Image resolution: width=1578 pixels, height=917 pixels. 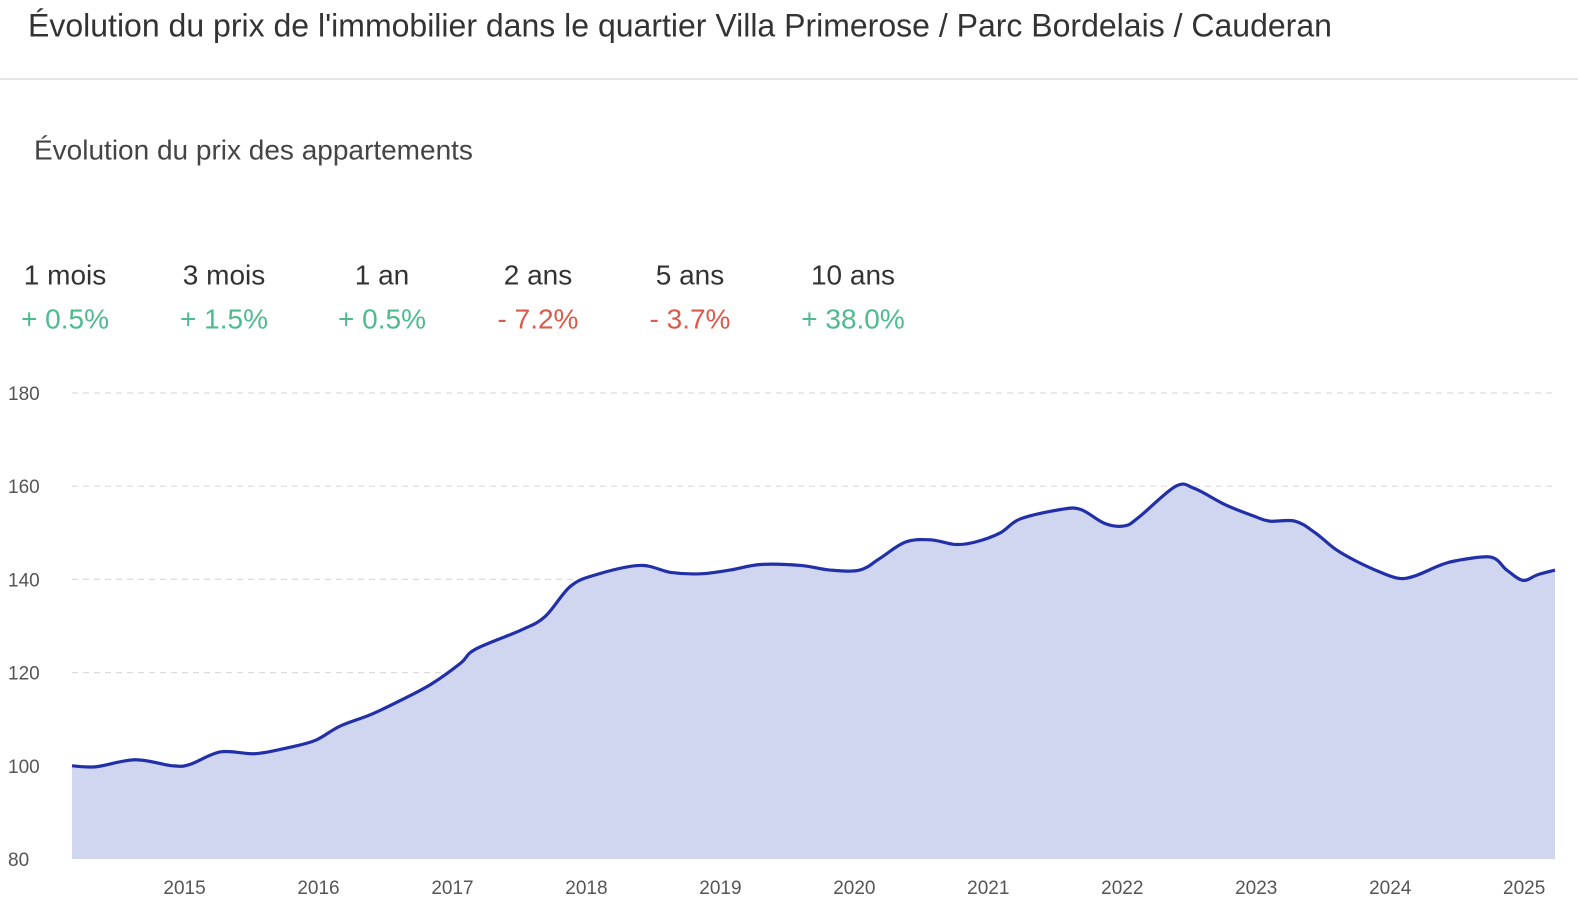 I want to click on period-change: - 3.7%, so click(x=690, y=318).